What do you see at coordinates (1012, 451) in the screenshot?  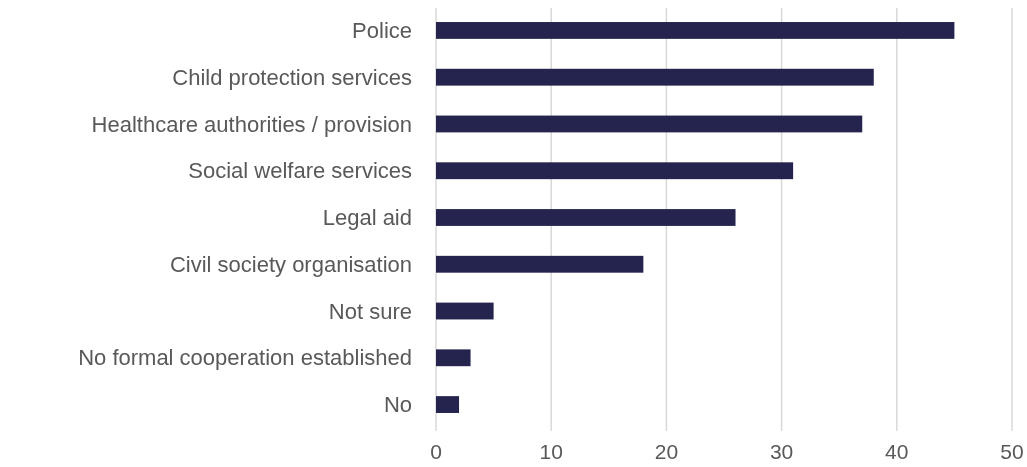 I see `x-tick-label: 50` at bounding box center [1012, 451].